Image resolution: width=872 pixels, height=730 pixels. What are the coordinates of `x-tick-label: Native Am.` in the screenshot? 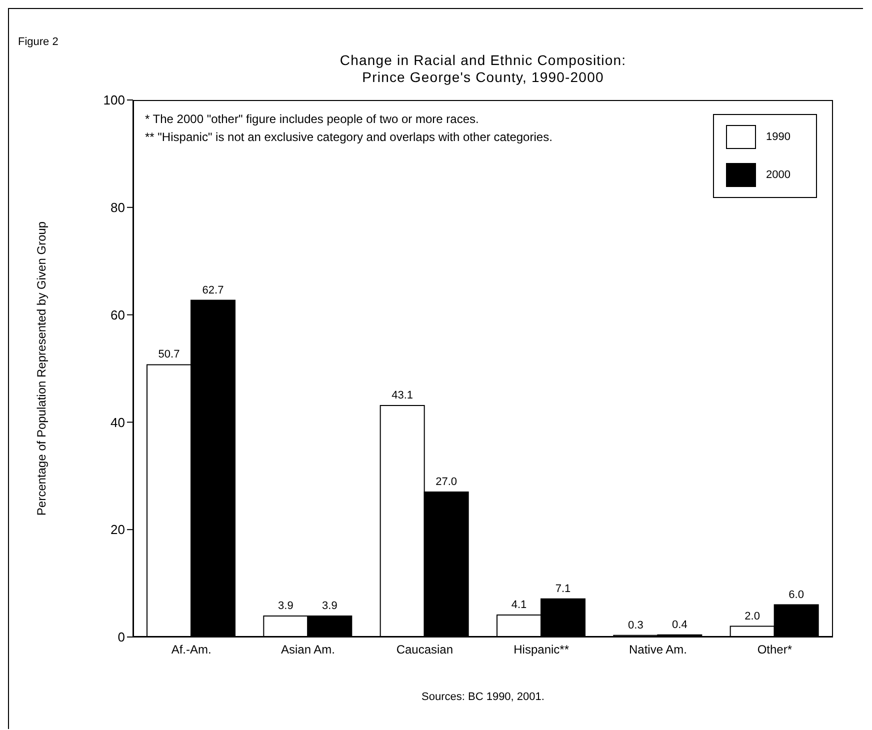 It's located at (658, 649).